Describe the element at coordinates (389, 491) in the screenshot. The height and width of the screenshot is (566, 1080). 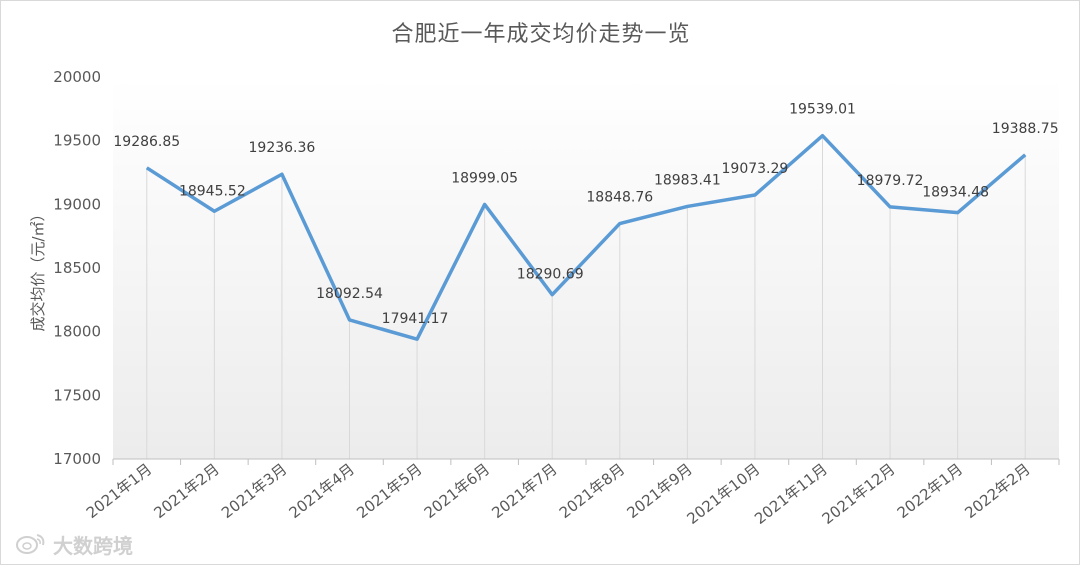
I see `x-tick-label: 2021年5月` at that location.